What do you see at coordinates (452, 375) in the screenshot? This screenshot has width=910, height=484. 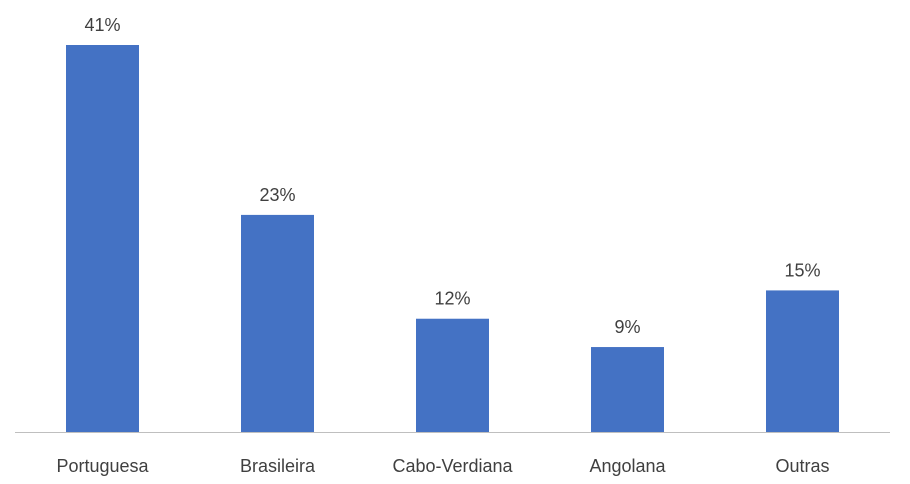 I see `bar-cabo-verdiana` at bounding box center [452, 375].